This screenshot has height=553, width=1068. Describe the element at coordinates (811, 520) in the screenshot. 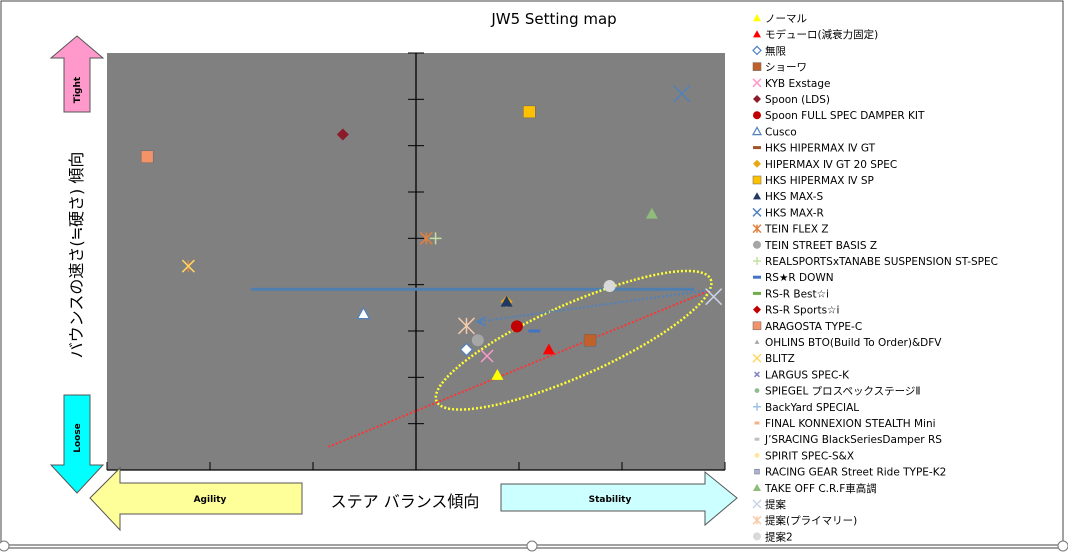

I see `legend-label: 提案(プライマリー)` at that location.